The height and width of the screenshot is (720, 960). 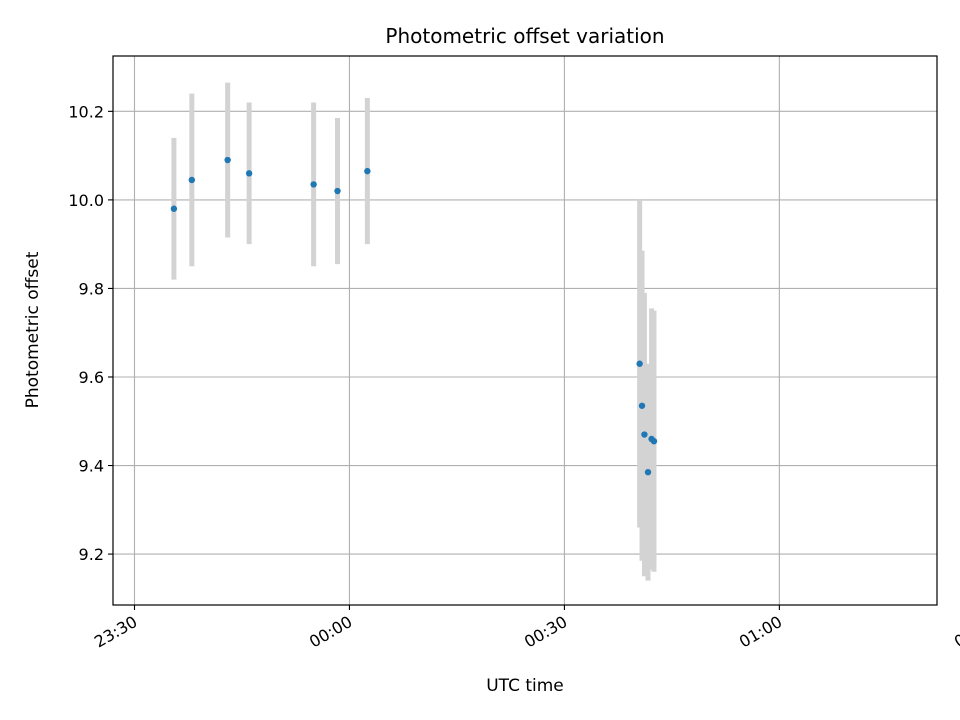 I want to click on y-tick-label: 9.6, so click(x=91, y=377).